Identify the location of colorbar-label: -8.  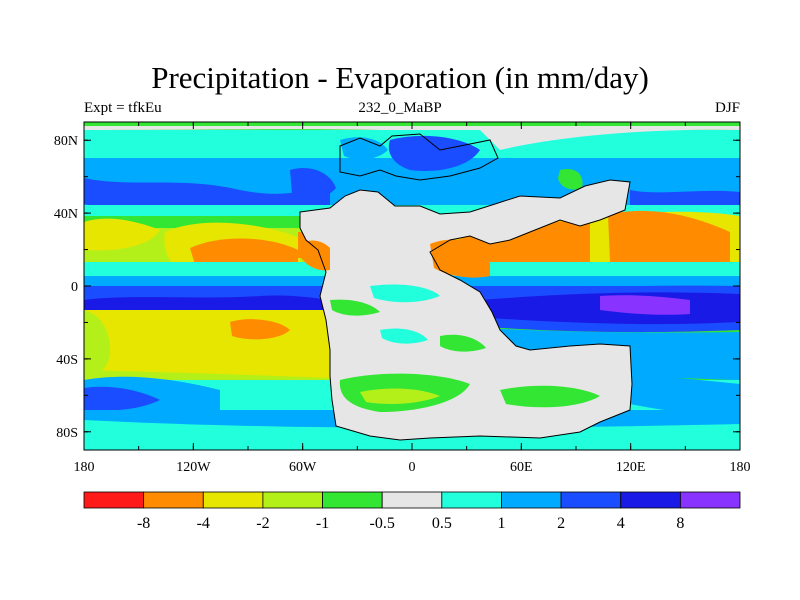
(143, 523).